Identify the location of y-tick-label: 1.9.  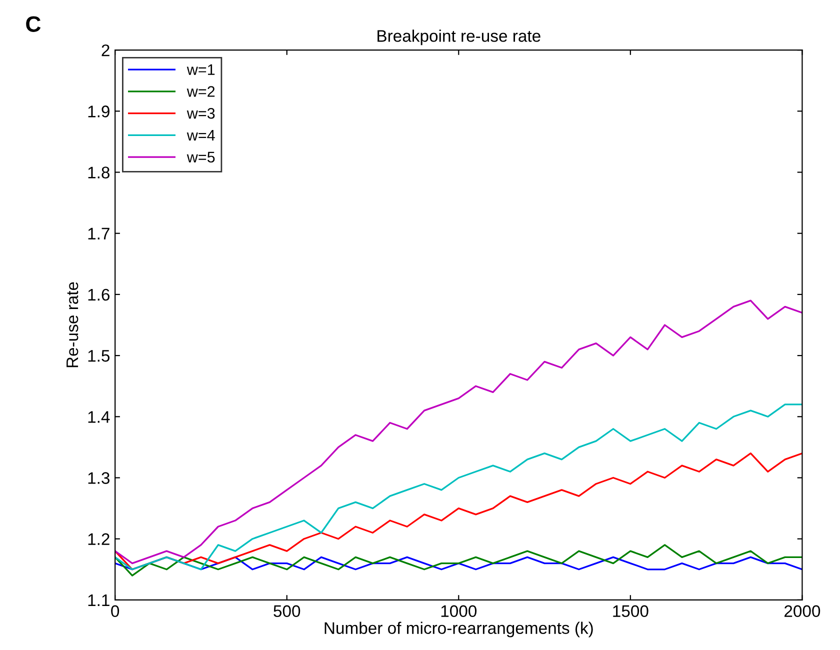
(99, 112).